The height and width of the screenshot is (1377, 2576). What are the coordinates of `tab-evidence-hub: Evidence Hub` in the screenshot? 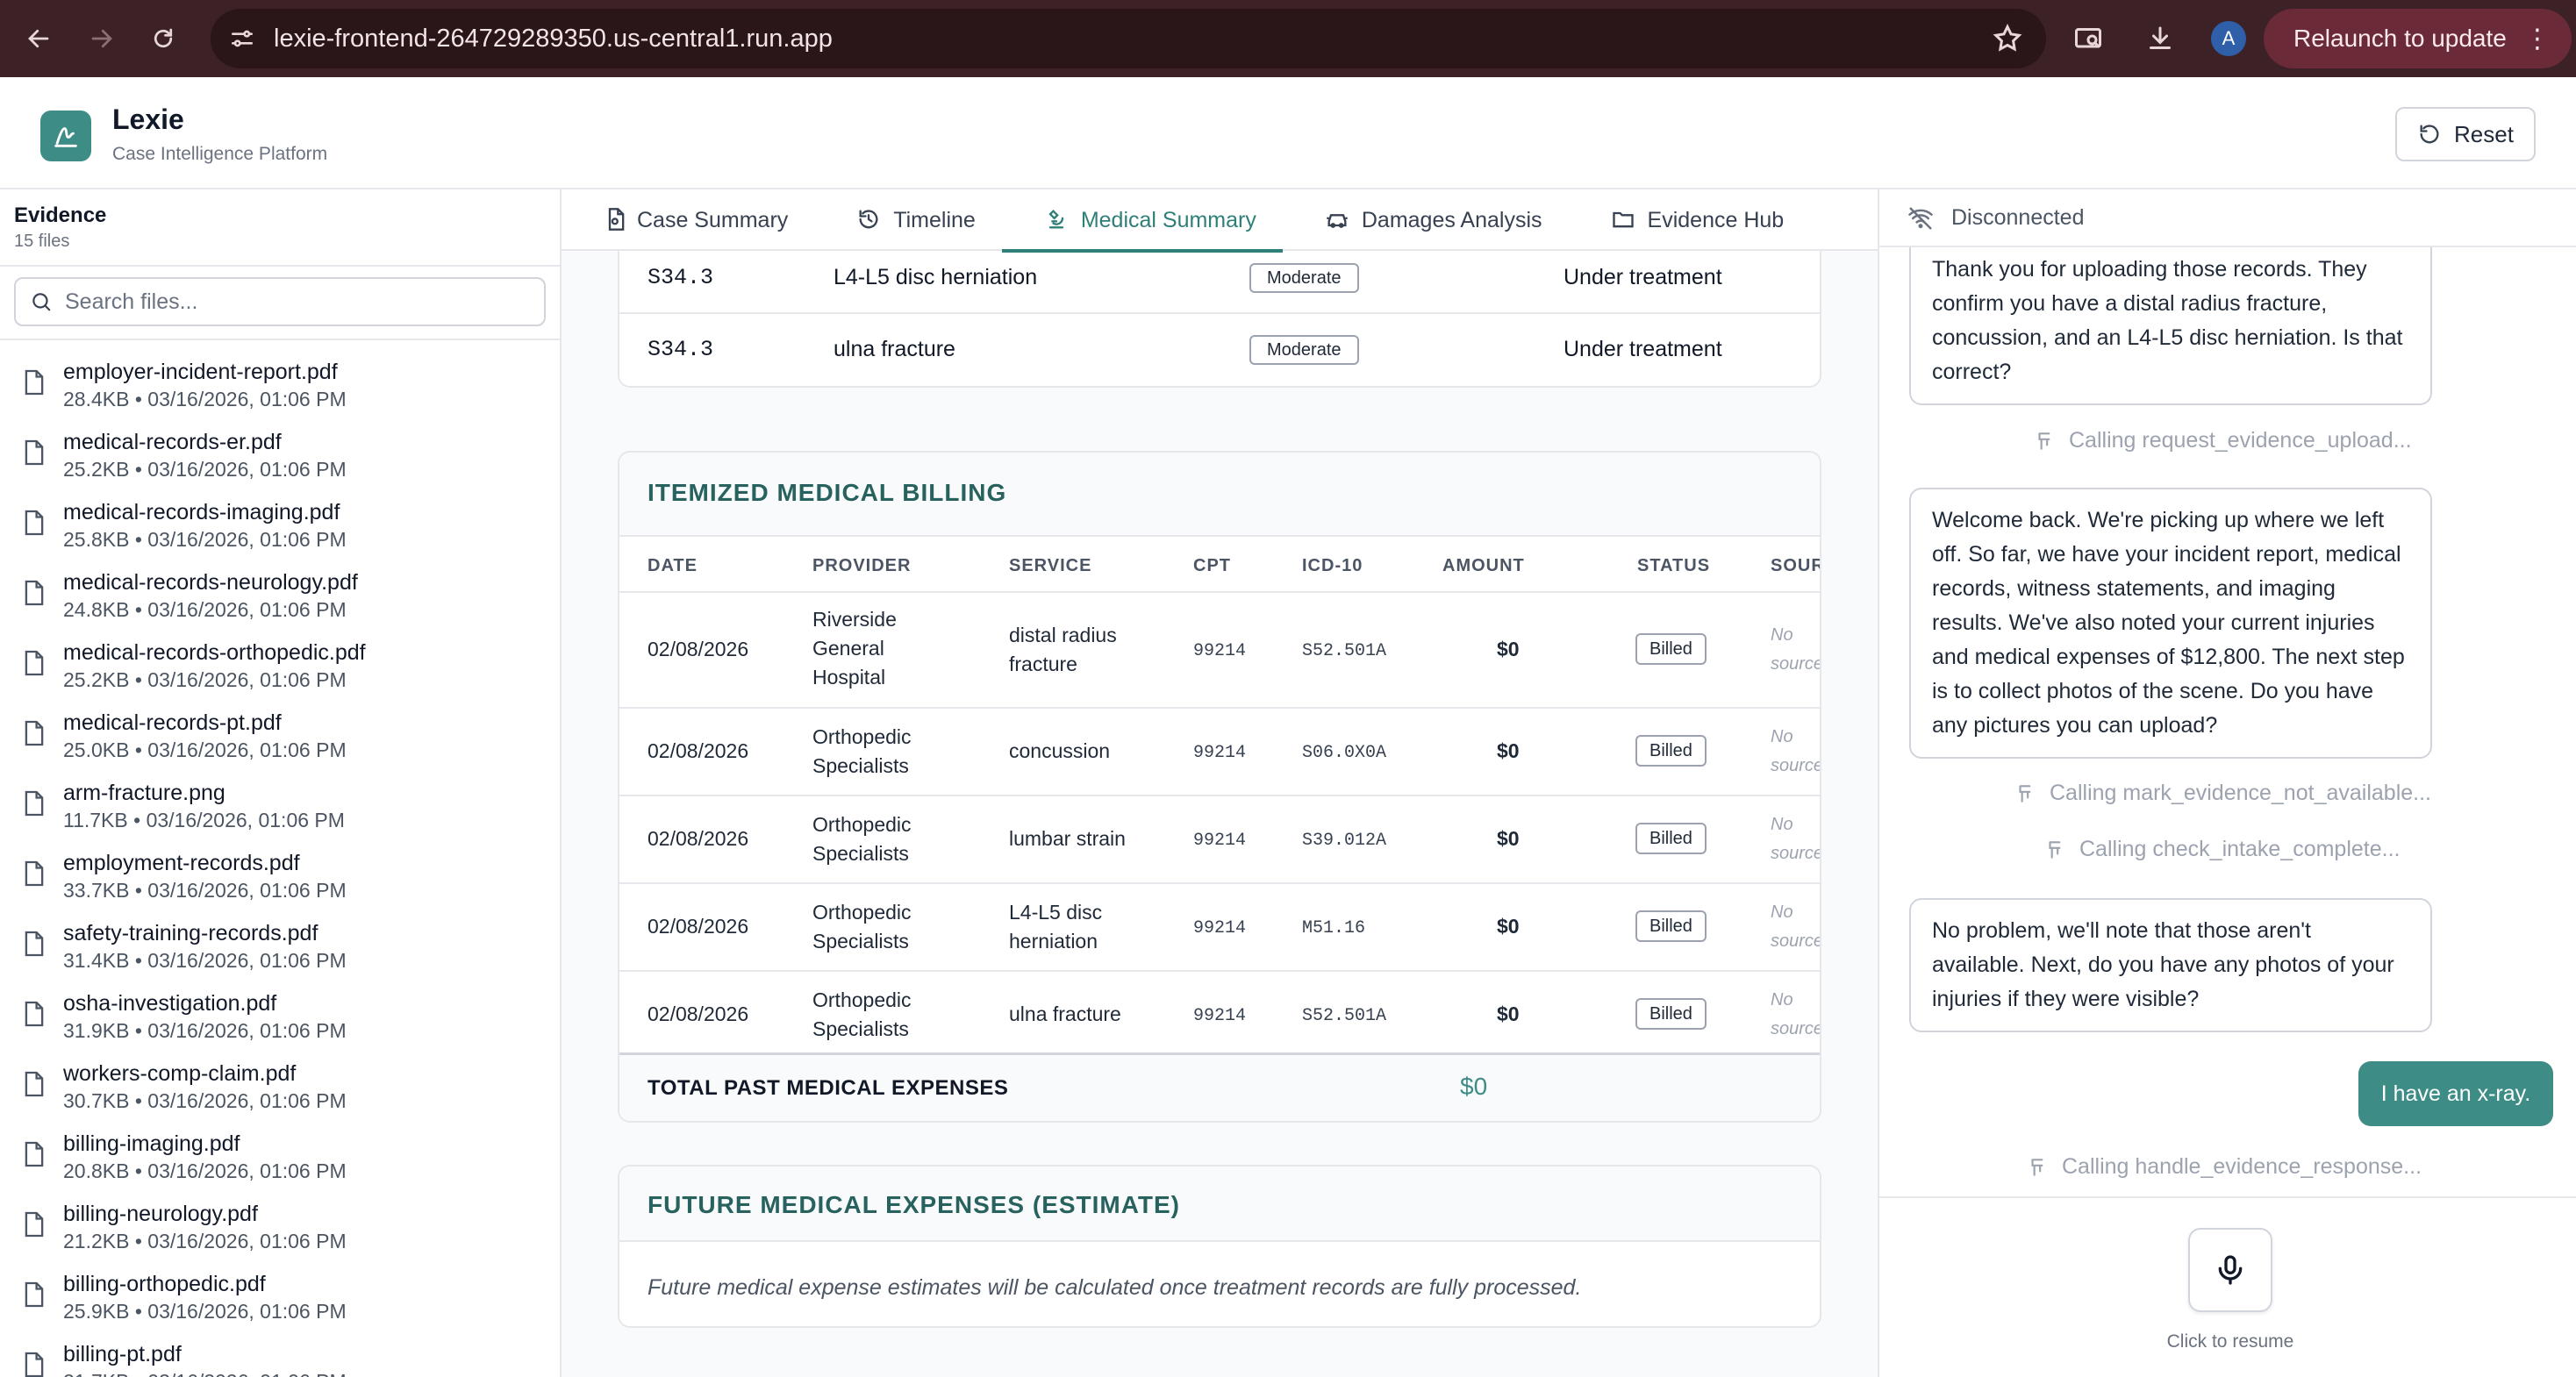 It's located at (1690, 220).